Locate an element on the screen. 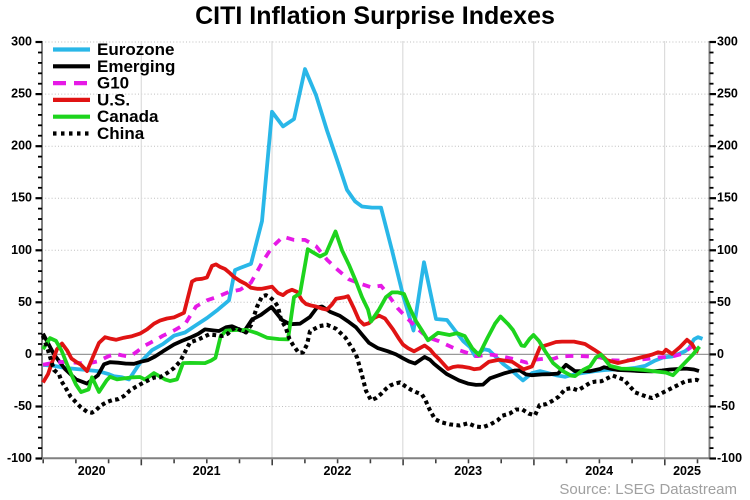 This screenshot has height=500, width=750. svg-text: Emerging is located at coordinates (136, 66).